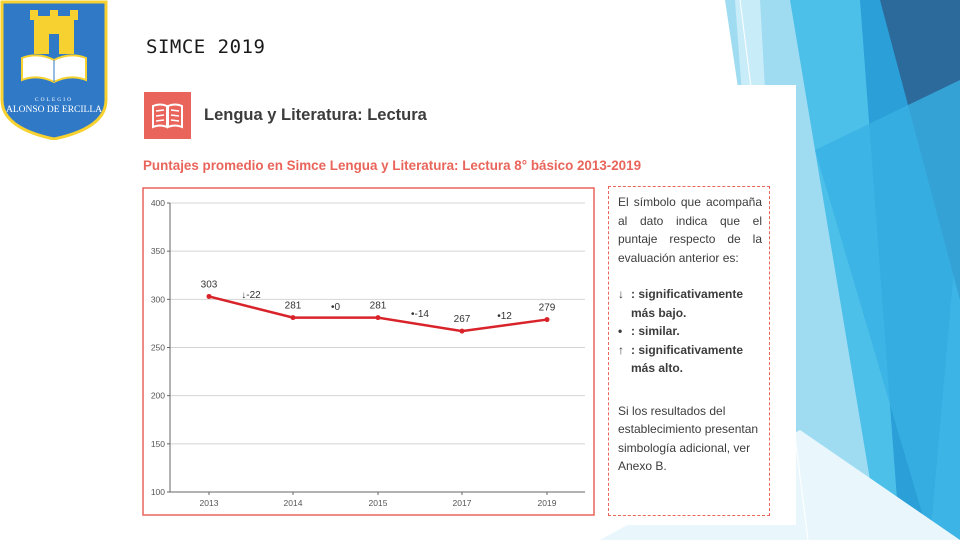  I want to click on x-tick-label: 2014, so click(293, 503).